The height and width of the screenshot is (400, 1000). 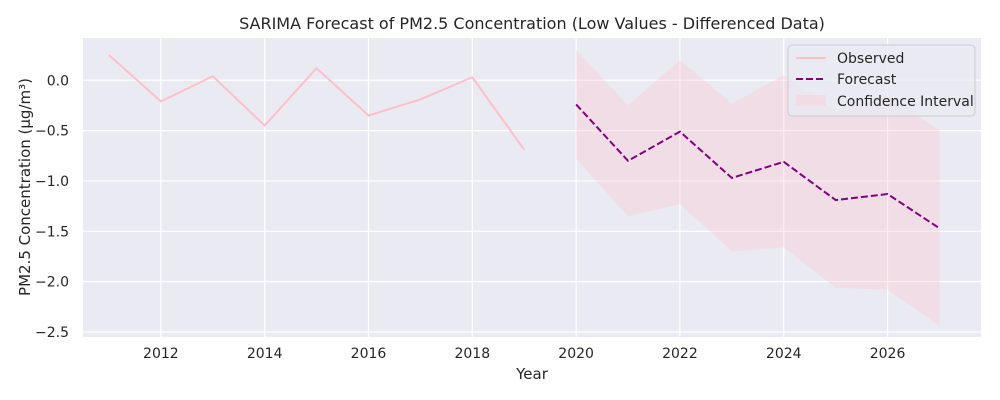 I want to click on legend-ci-label: Confidence Interval, so click(x=905, y=102).